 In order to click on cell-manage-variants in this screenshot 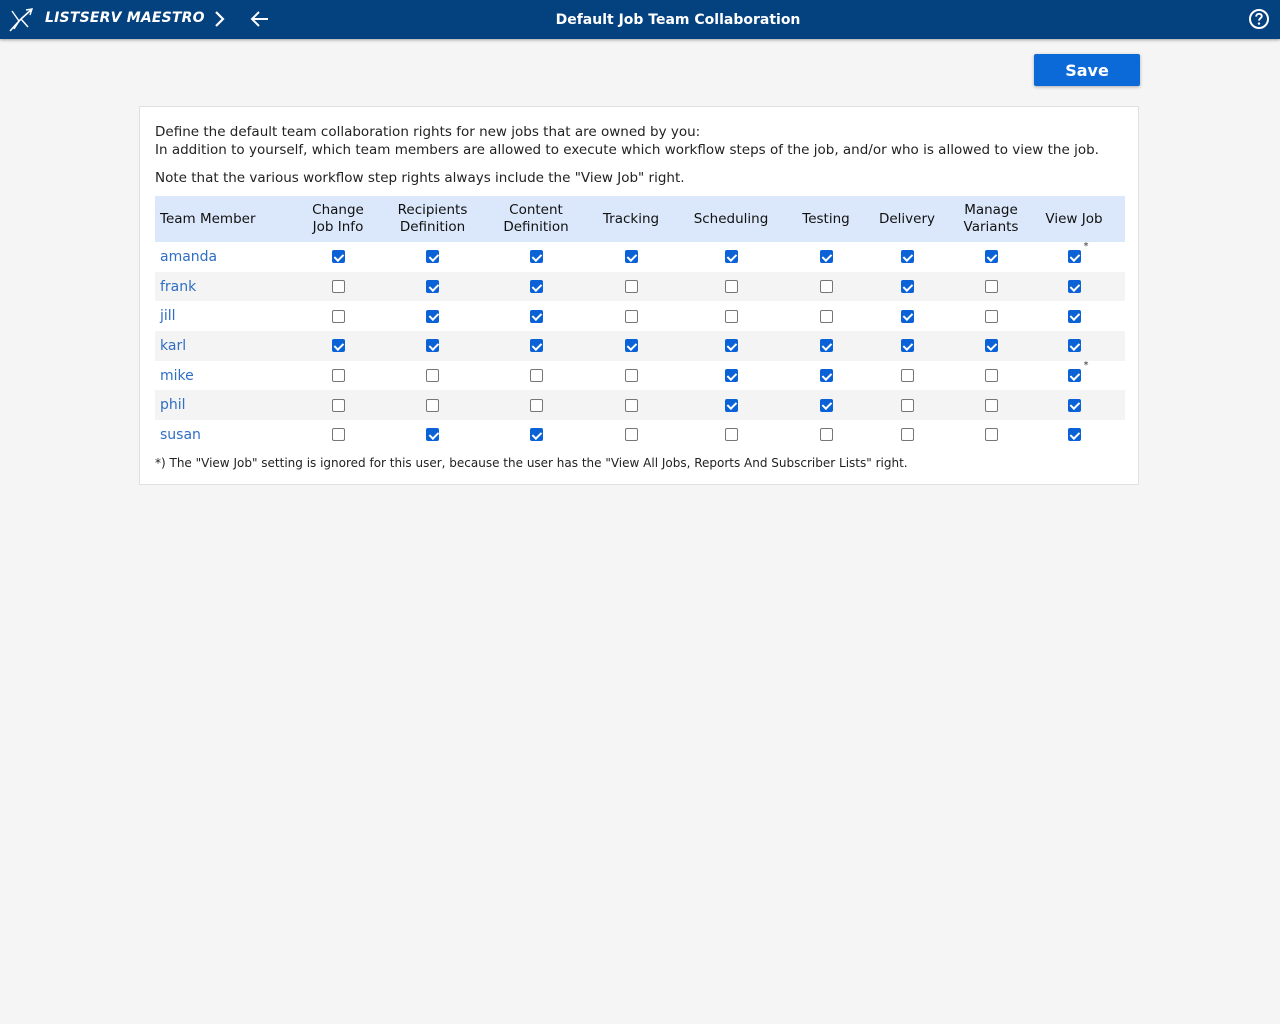, I will do `click(991, 346)`.